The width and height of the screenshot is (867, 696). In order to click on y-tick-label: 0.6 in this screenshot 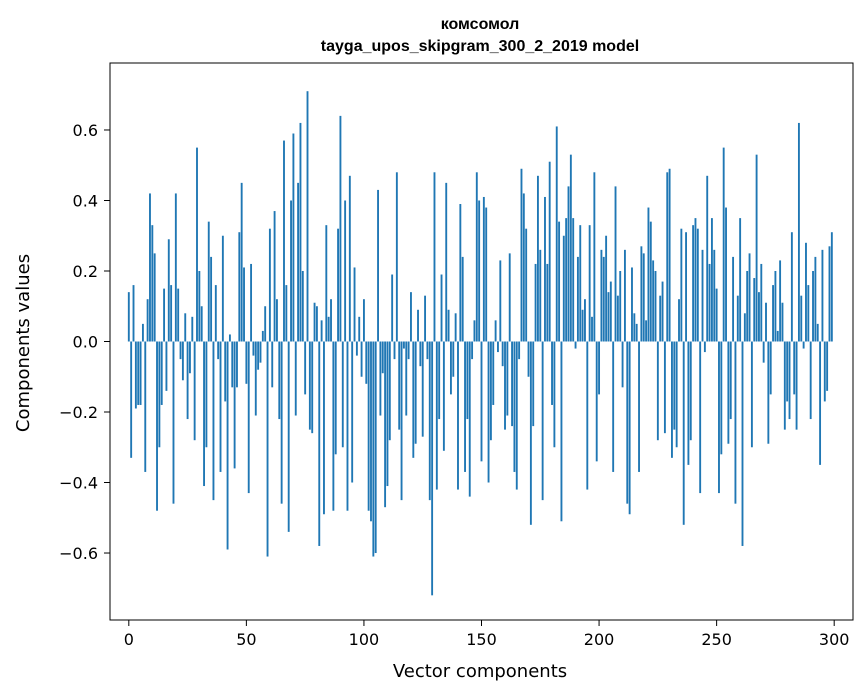, I will do `click(85, 130)`.